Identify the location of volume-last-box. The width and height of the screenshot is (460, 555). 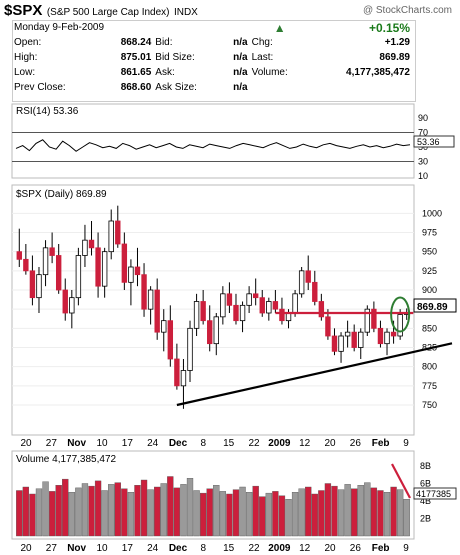
(435, 493).